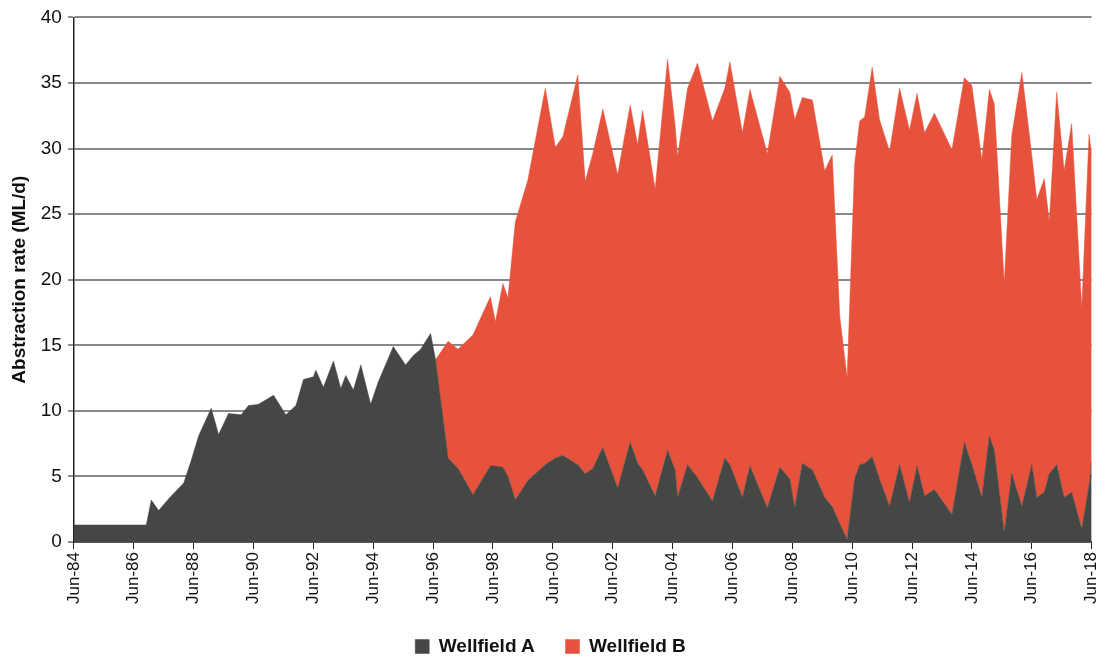 The width and height of the screenshot is (1115, 666). Describe the element at coordinates (18, 279) in the screenshot. I see `y-axis-title: Abstraction rate (ML/d)` at that location.